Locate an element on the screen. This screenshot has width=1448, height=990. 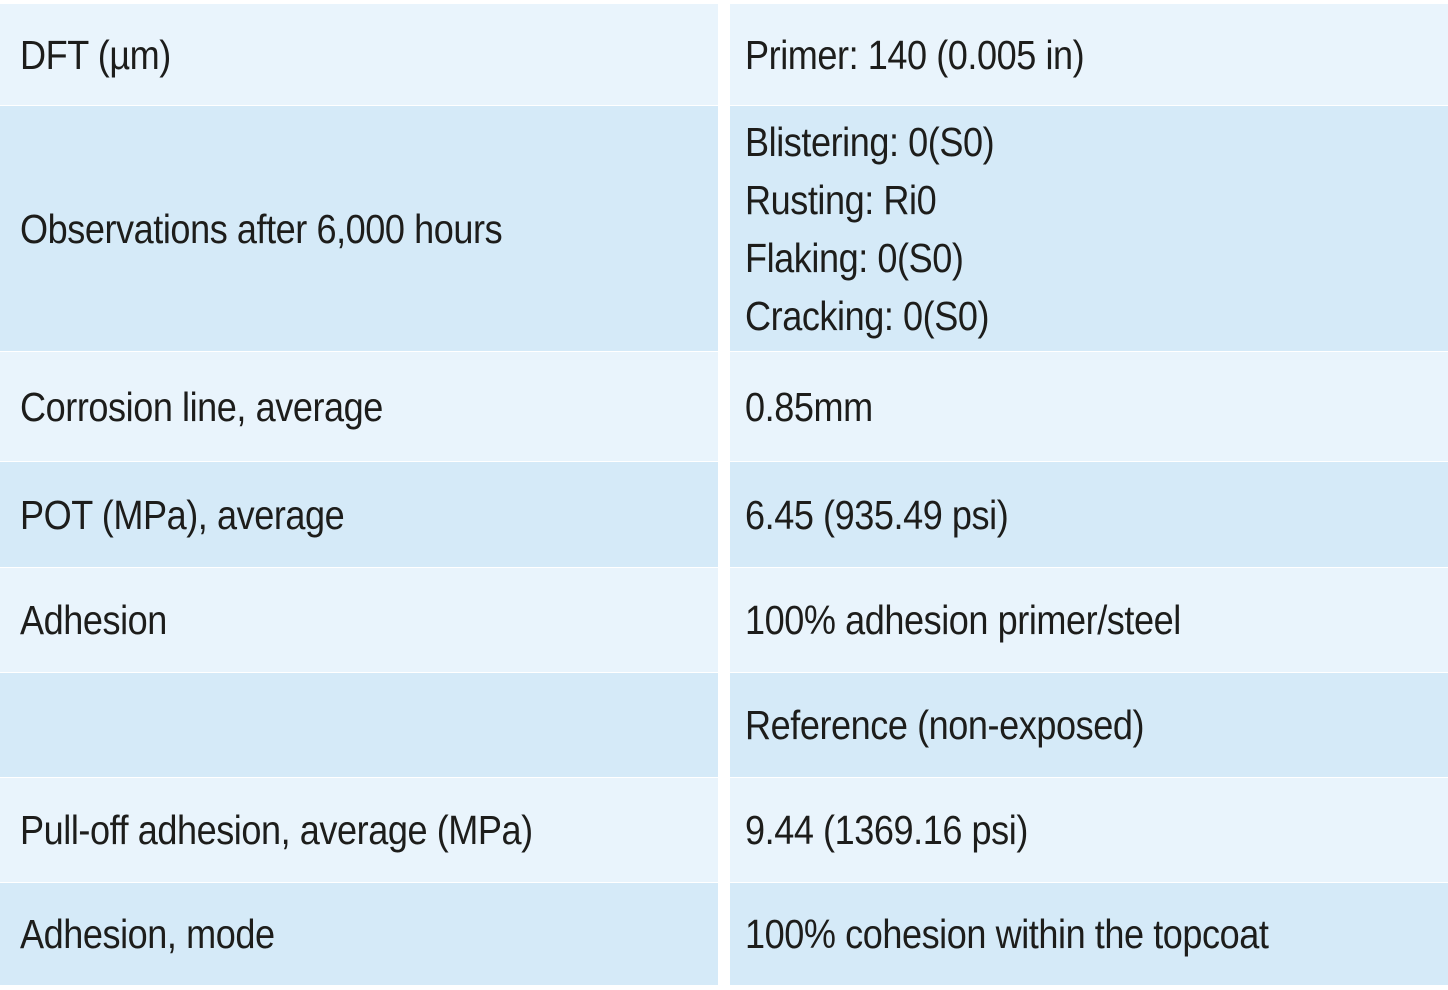
row-value-text: Cracking: 0(S0) is located at coordinates (867, 315).